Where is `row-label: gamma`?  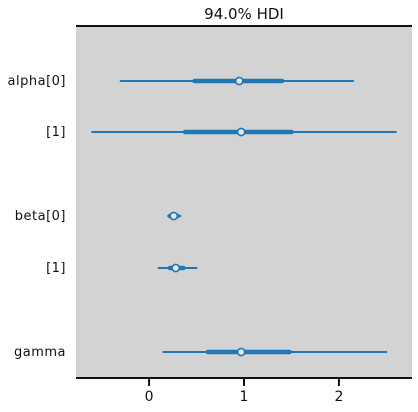
row-label: gamma is located at coordinates (40, 352).